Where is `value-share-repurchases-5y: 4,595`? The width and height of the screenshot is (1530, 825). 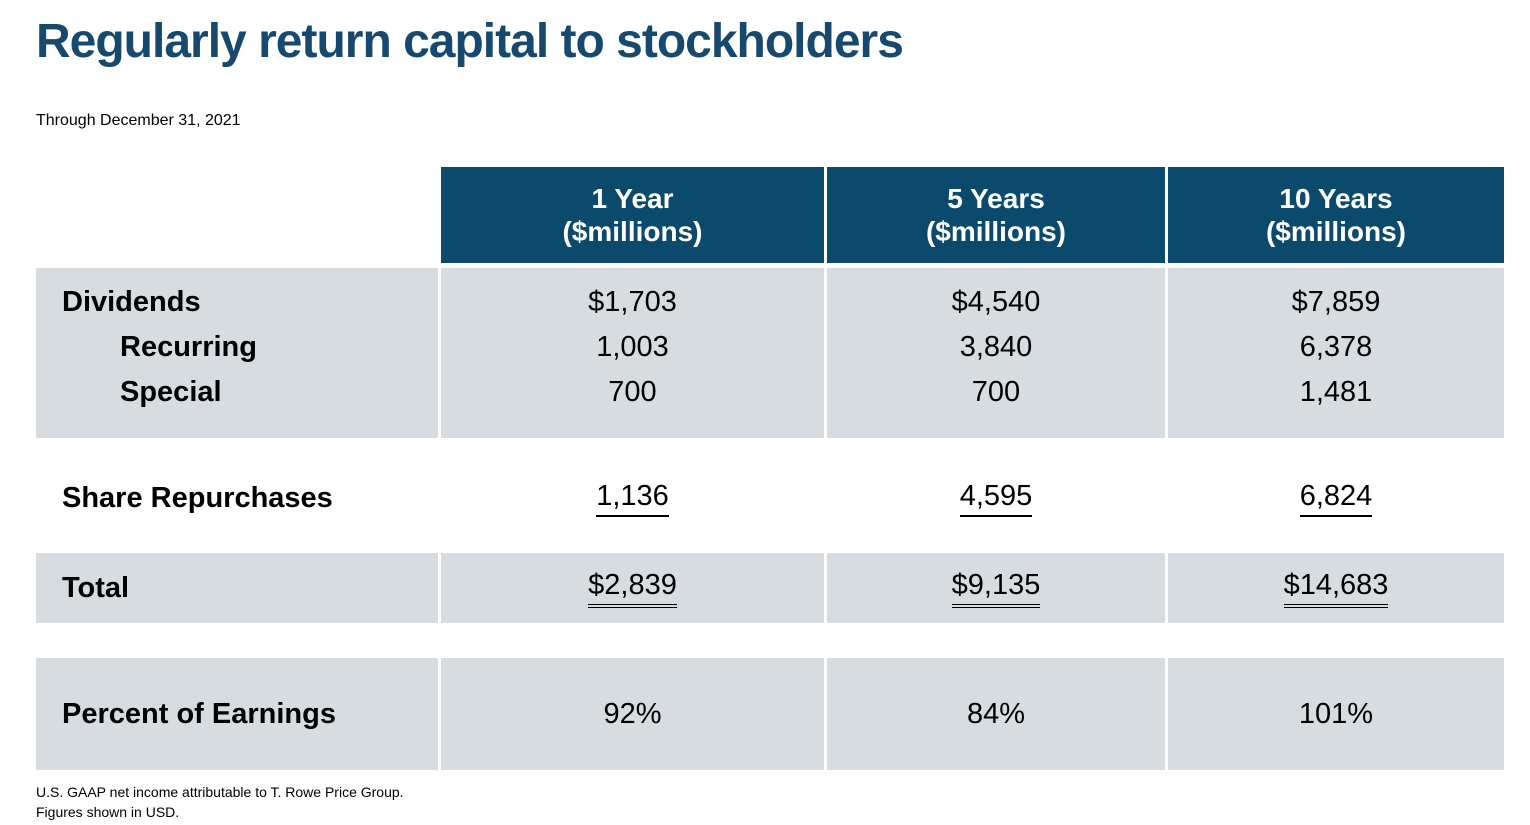 value-share-repurchases-5y: 4,595 is located at coordinates (996, 498).